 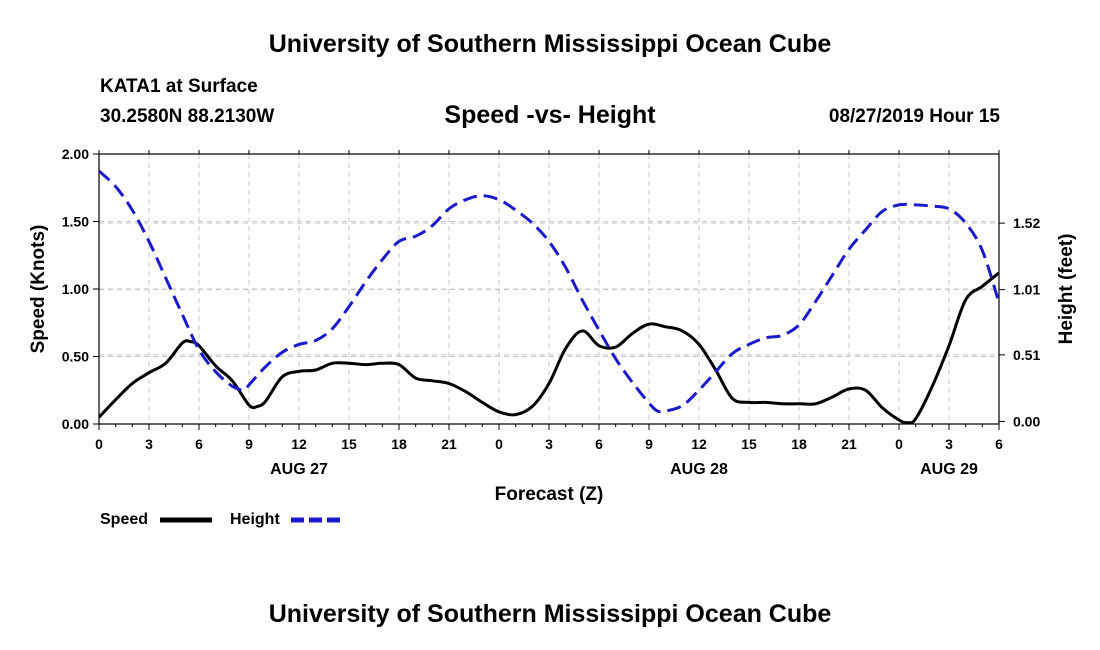 I want to click on x-axis-label: Forecast (Z), so click(x=549, y=494).